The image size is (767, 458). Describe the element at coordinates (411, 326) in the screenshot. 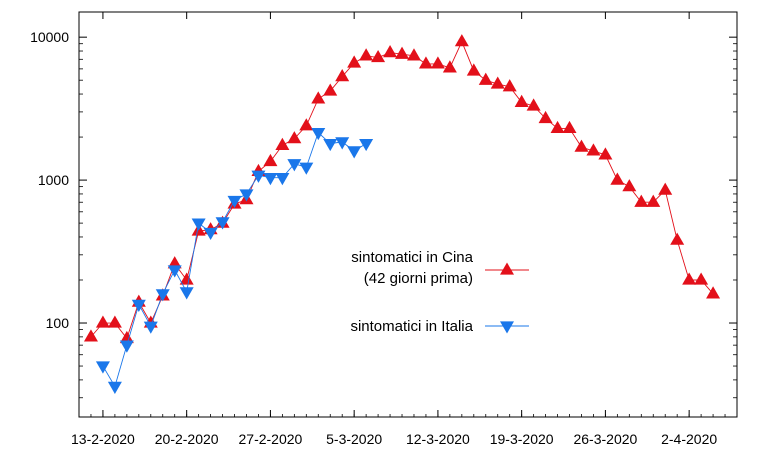

I see `legend-label: sintomatici in Italia` at that location.